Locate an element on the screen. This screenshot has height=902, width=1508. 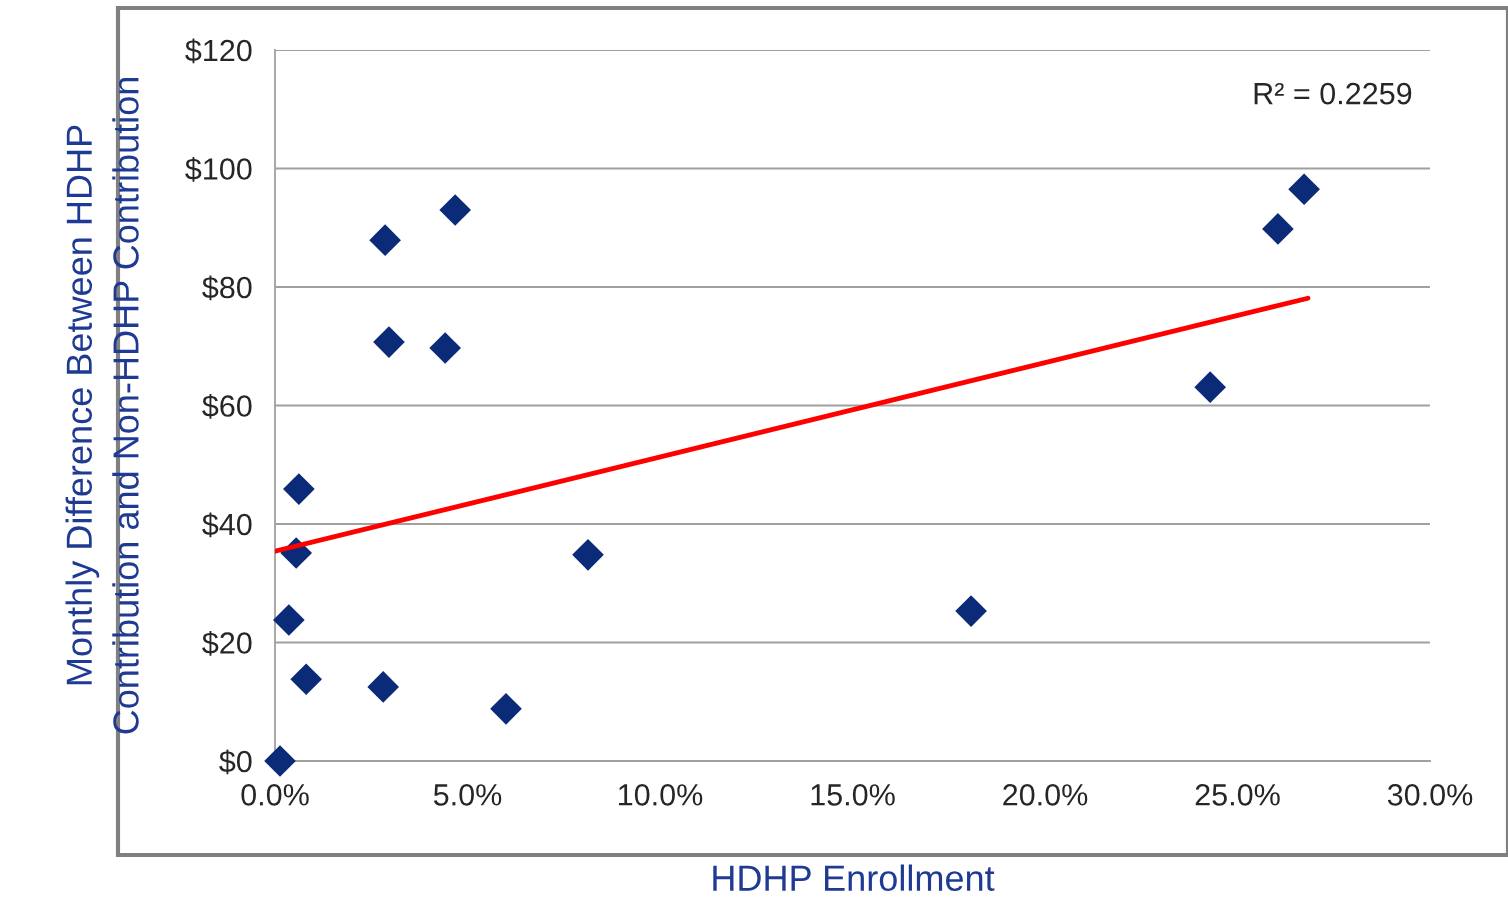
y-tick-label: $120 is located at coordinates (218, 51).